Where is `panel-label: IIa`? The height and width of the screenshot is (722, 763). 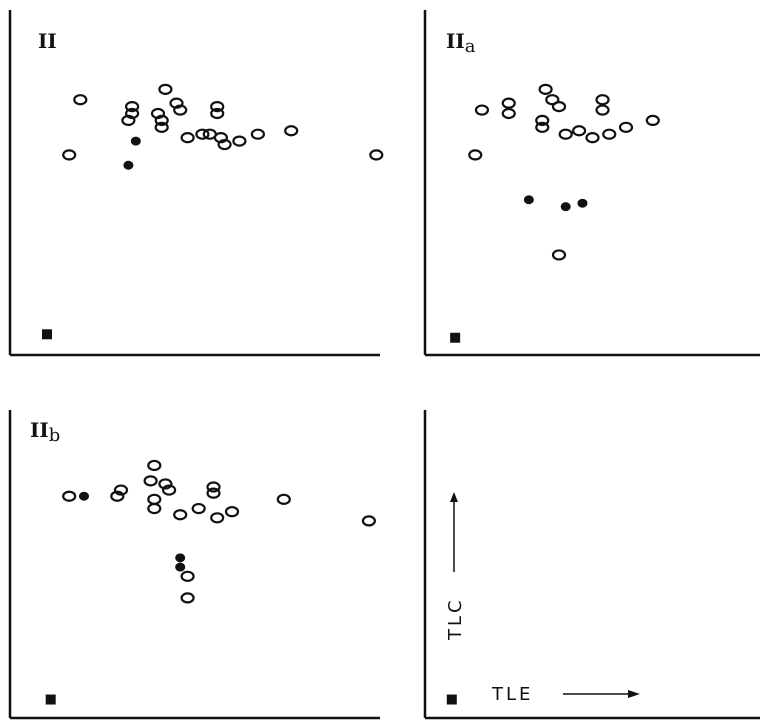 panel-label: IIa is located at coordinates (461, 43).